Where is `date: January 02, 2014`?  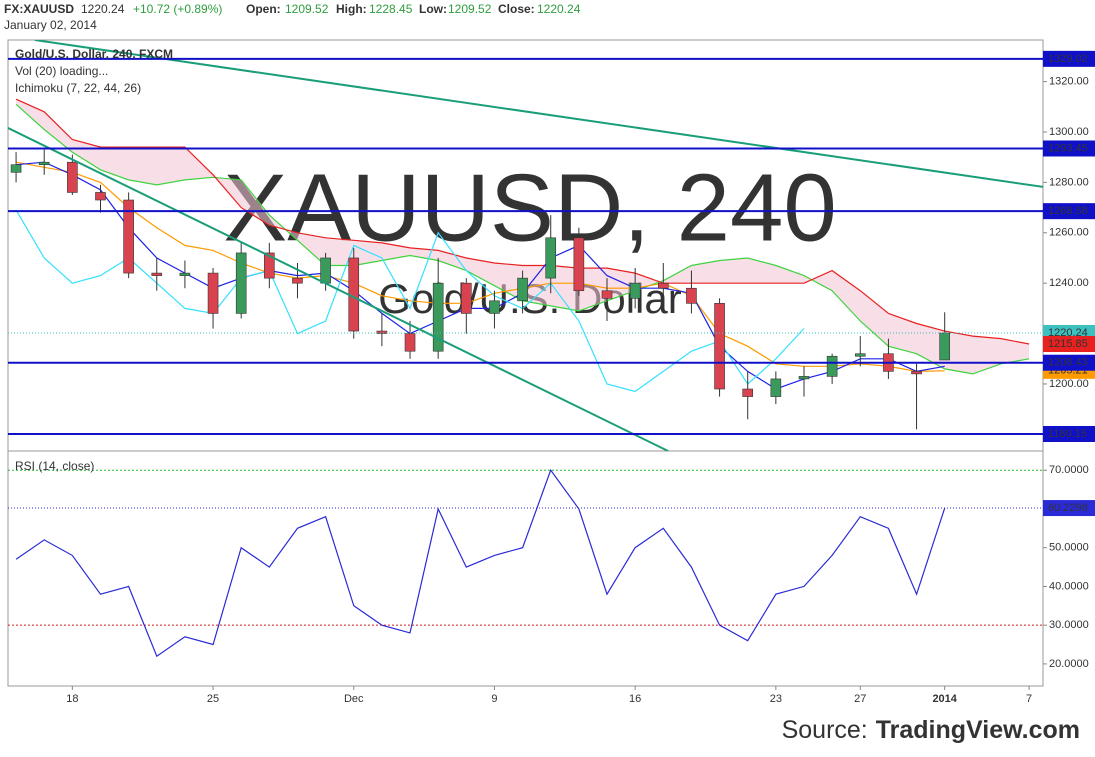 date: January 02, 2014 is located at coordinates (50, 25).